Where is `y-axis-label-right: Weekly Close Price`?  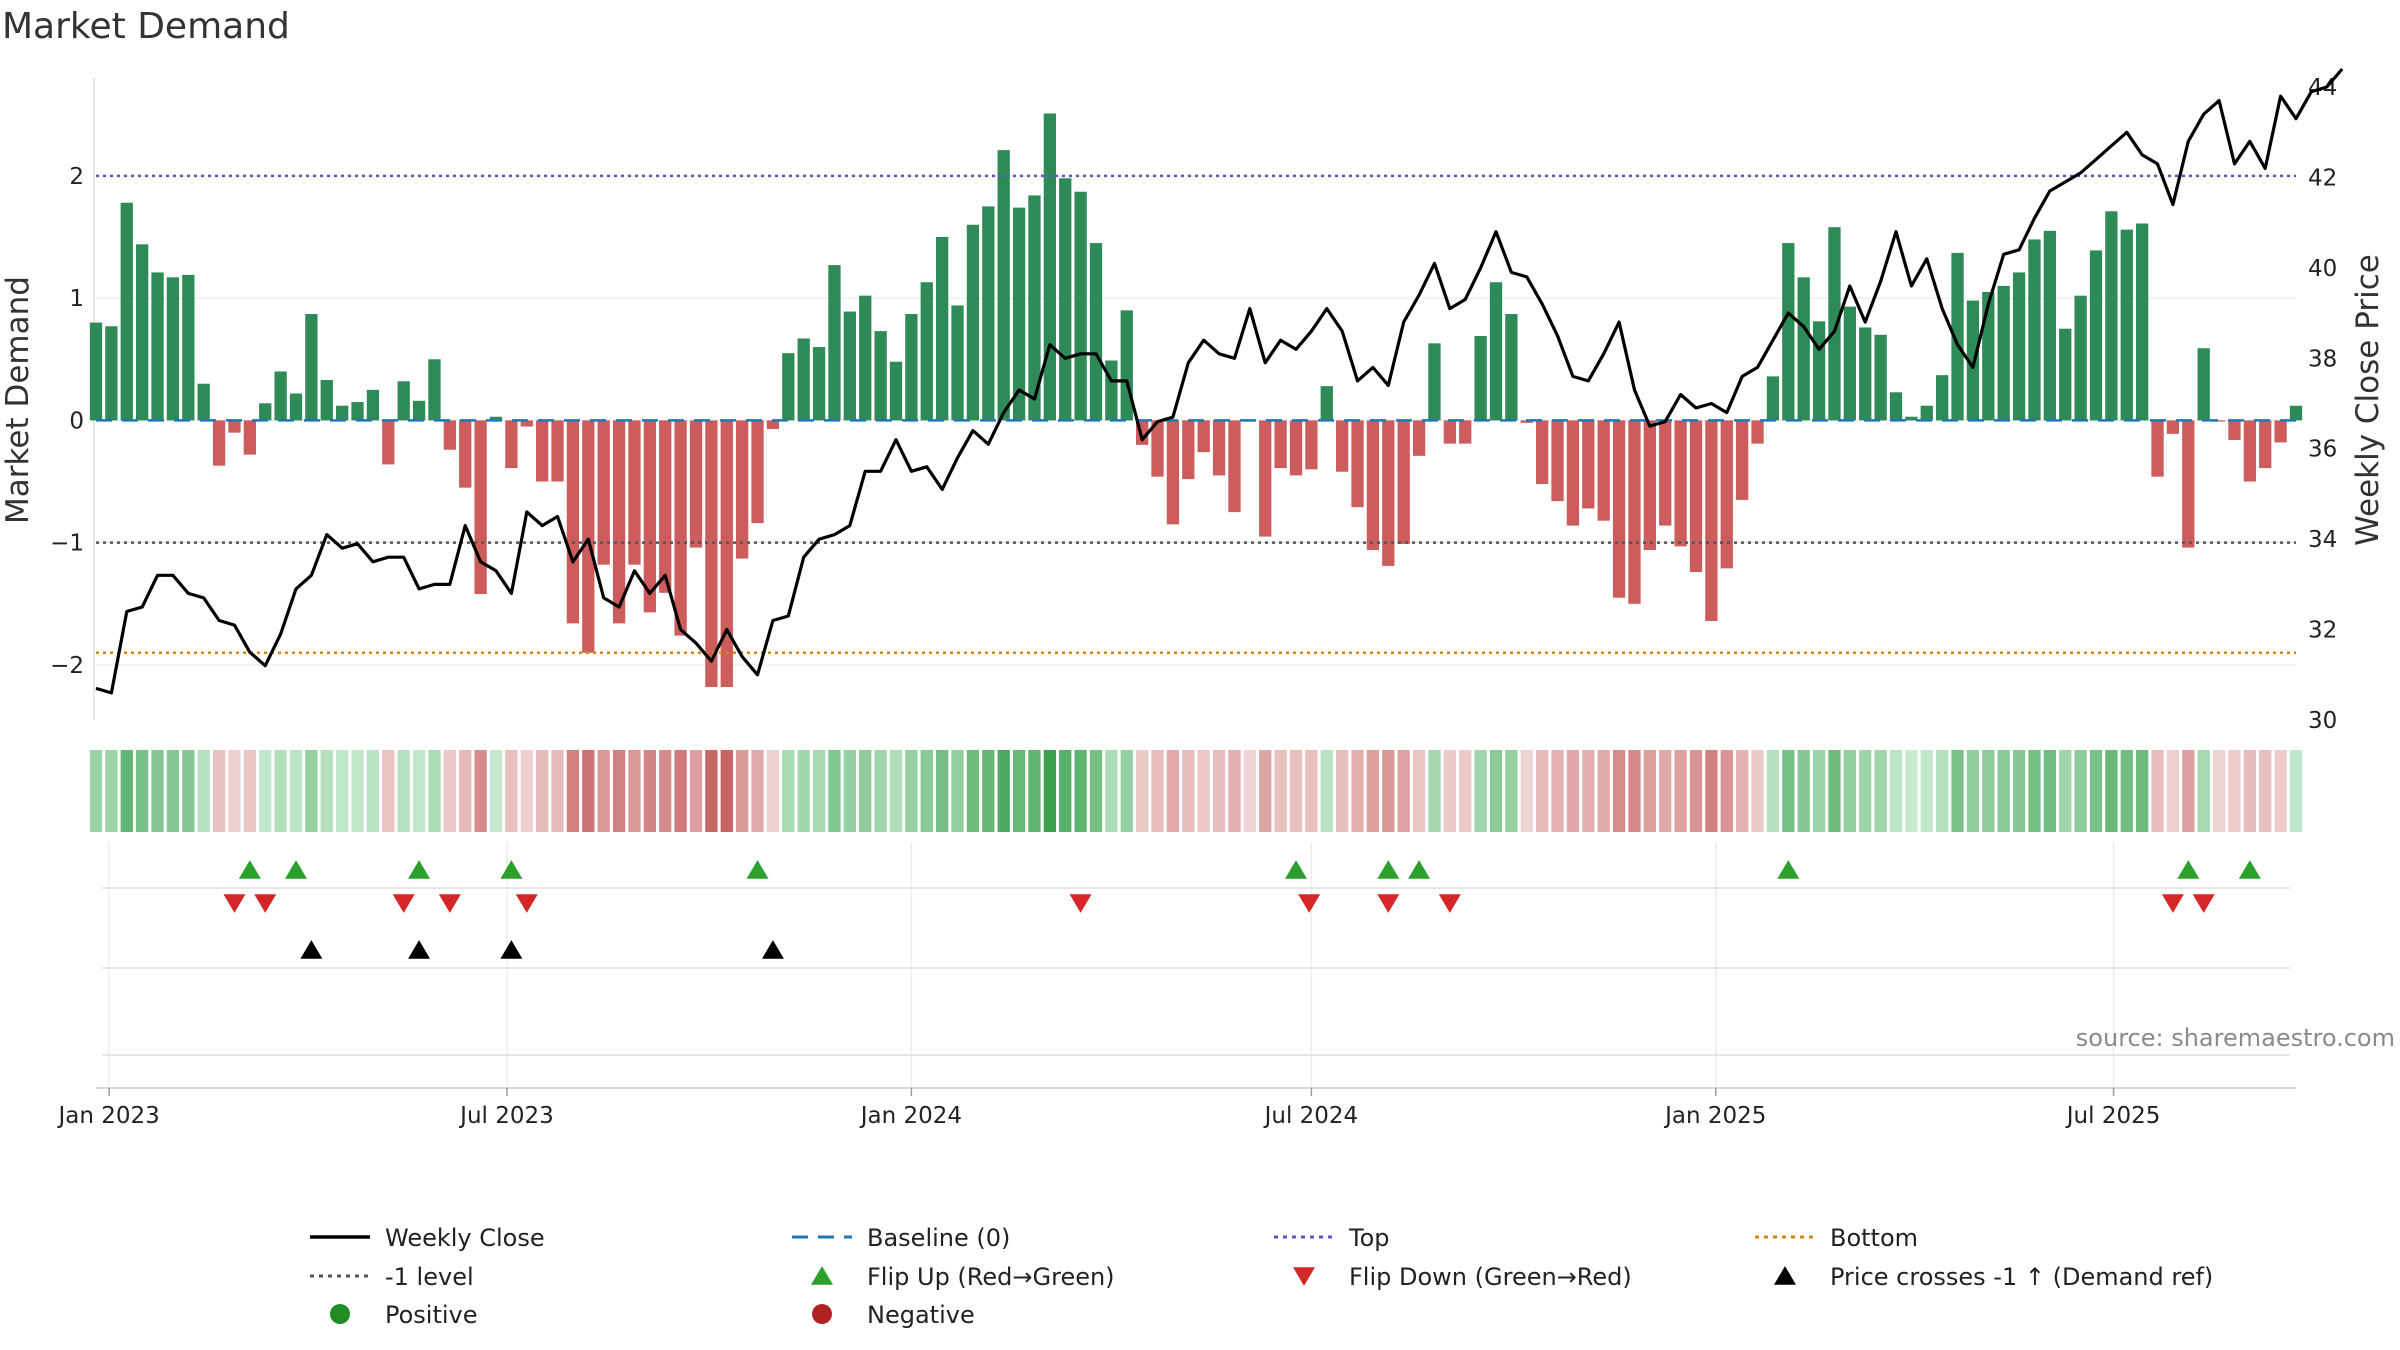
y-axis-label-right: Weekly Close Price is located at coordinates (2368, 400).